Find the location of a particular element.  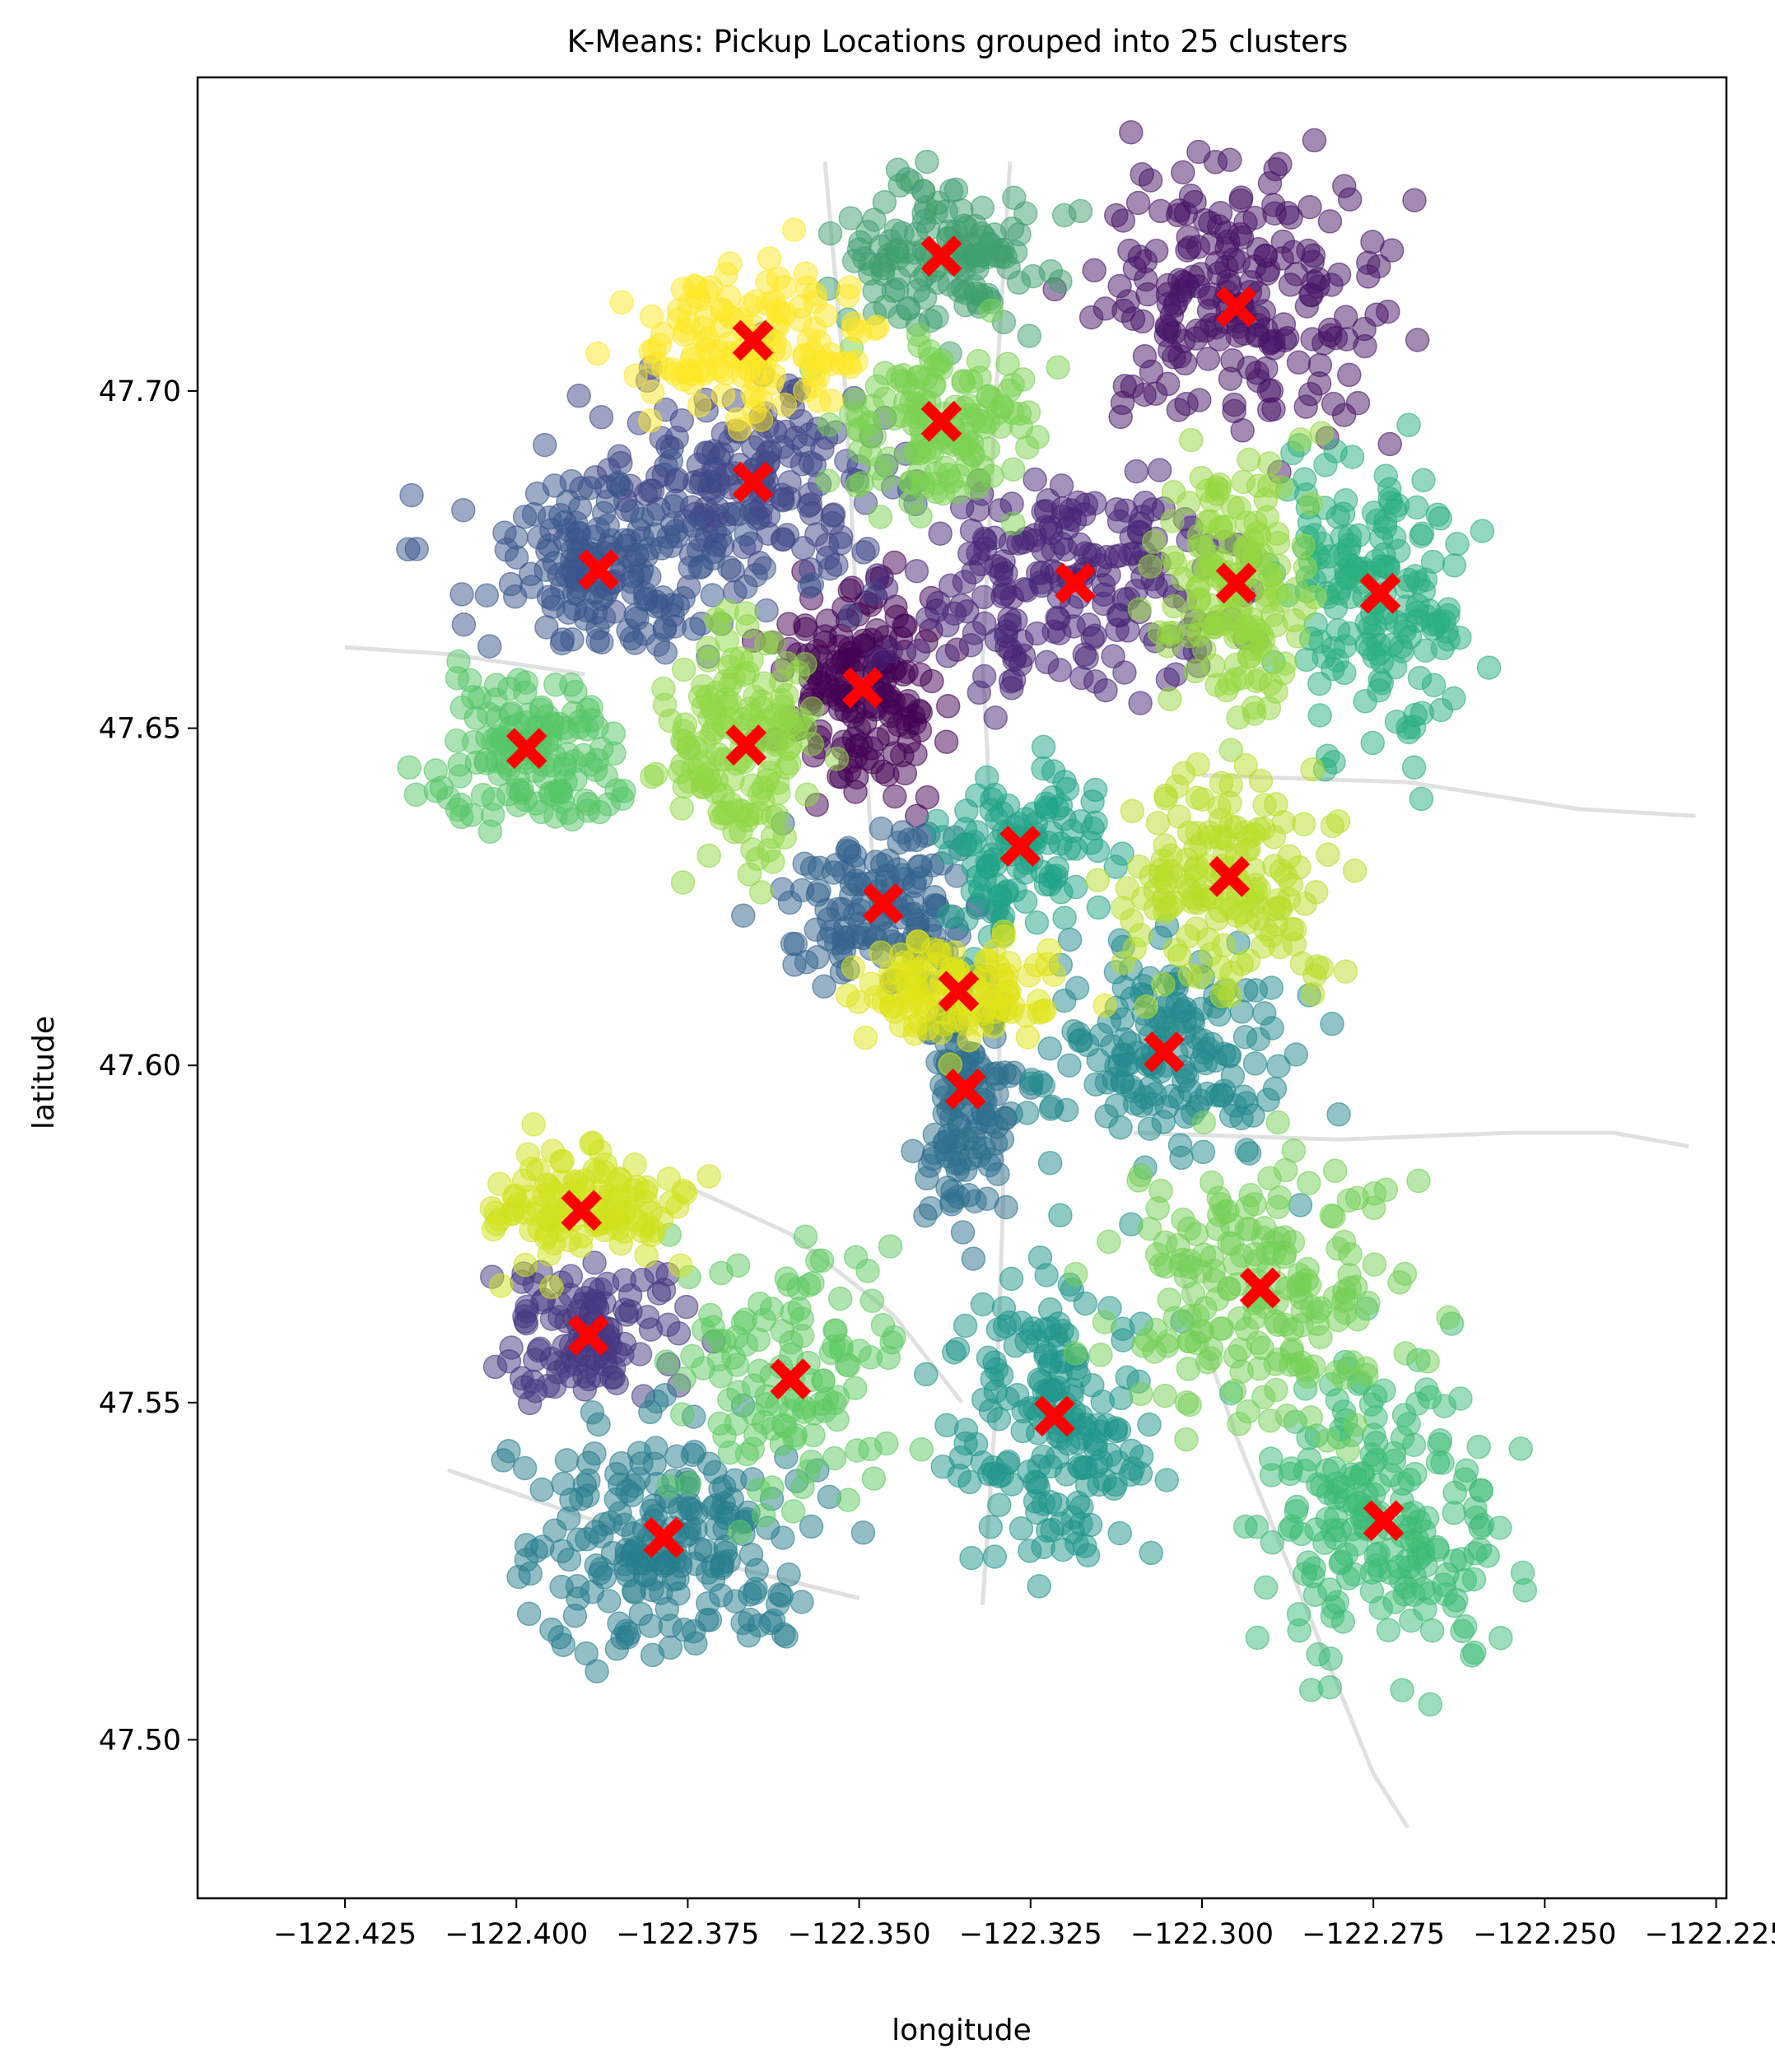

x-tick-label: −122.250 is located at coordinates (1544, 1934).